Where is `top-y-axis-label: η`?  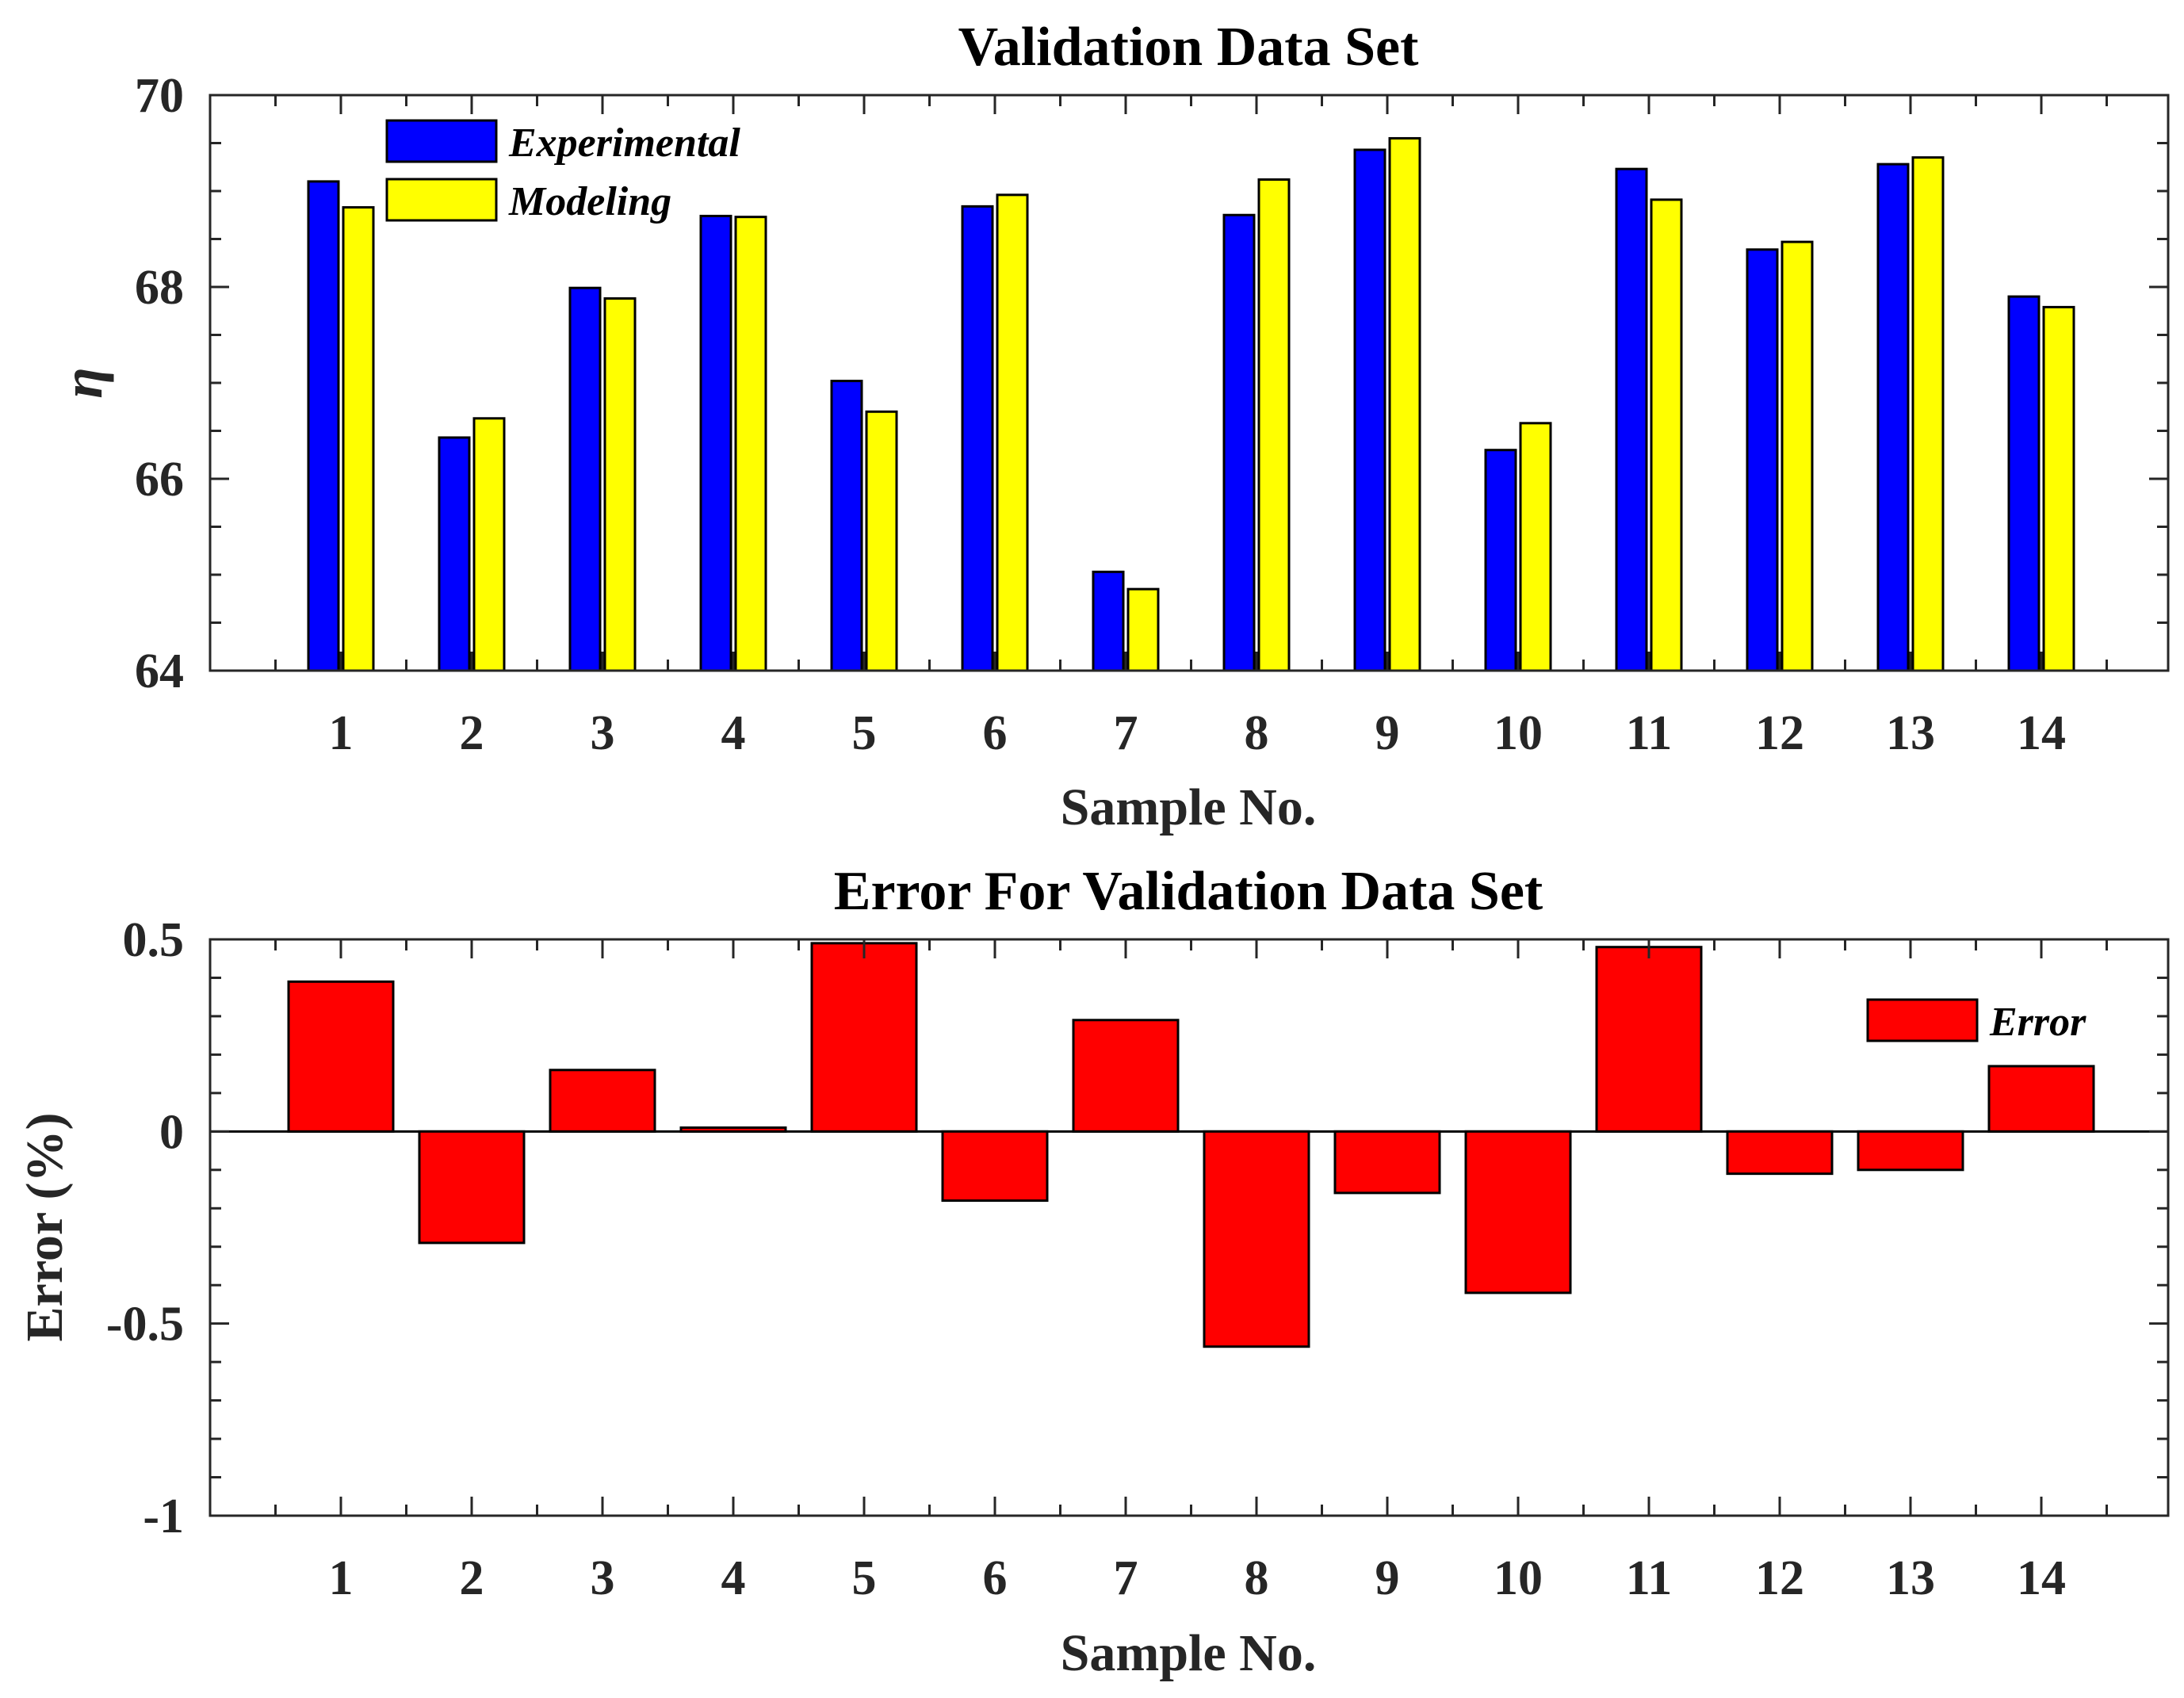 top-y-axis-label: η is located at coordinates (82, 383).